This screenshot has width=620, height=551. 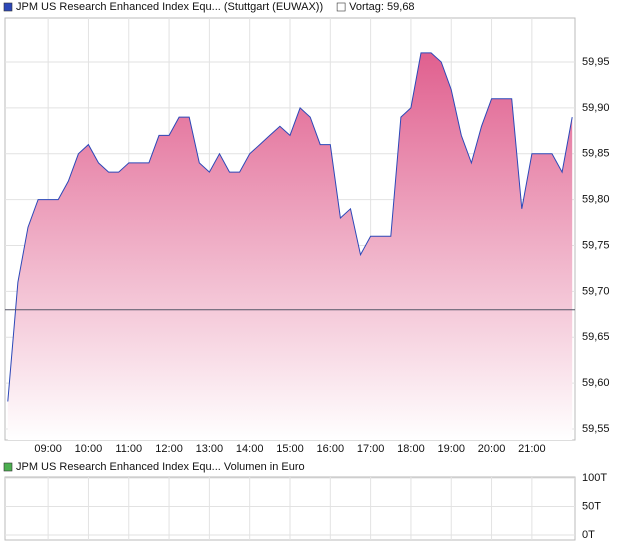 What do you see at coordinates (596, 291) in the screenshot?
I see `y-tick-label: 59,70` at bounding box center [596, 291].